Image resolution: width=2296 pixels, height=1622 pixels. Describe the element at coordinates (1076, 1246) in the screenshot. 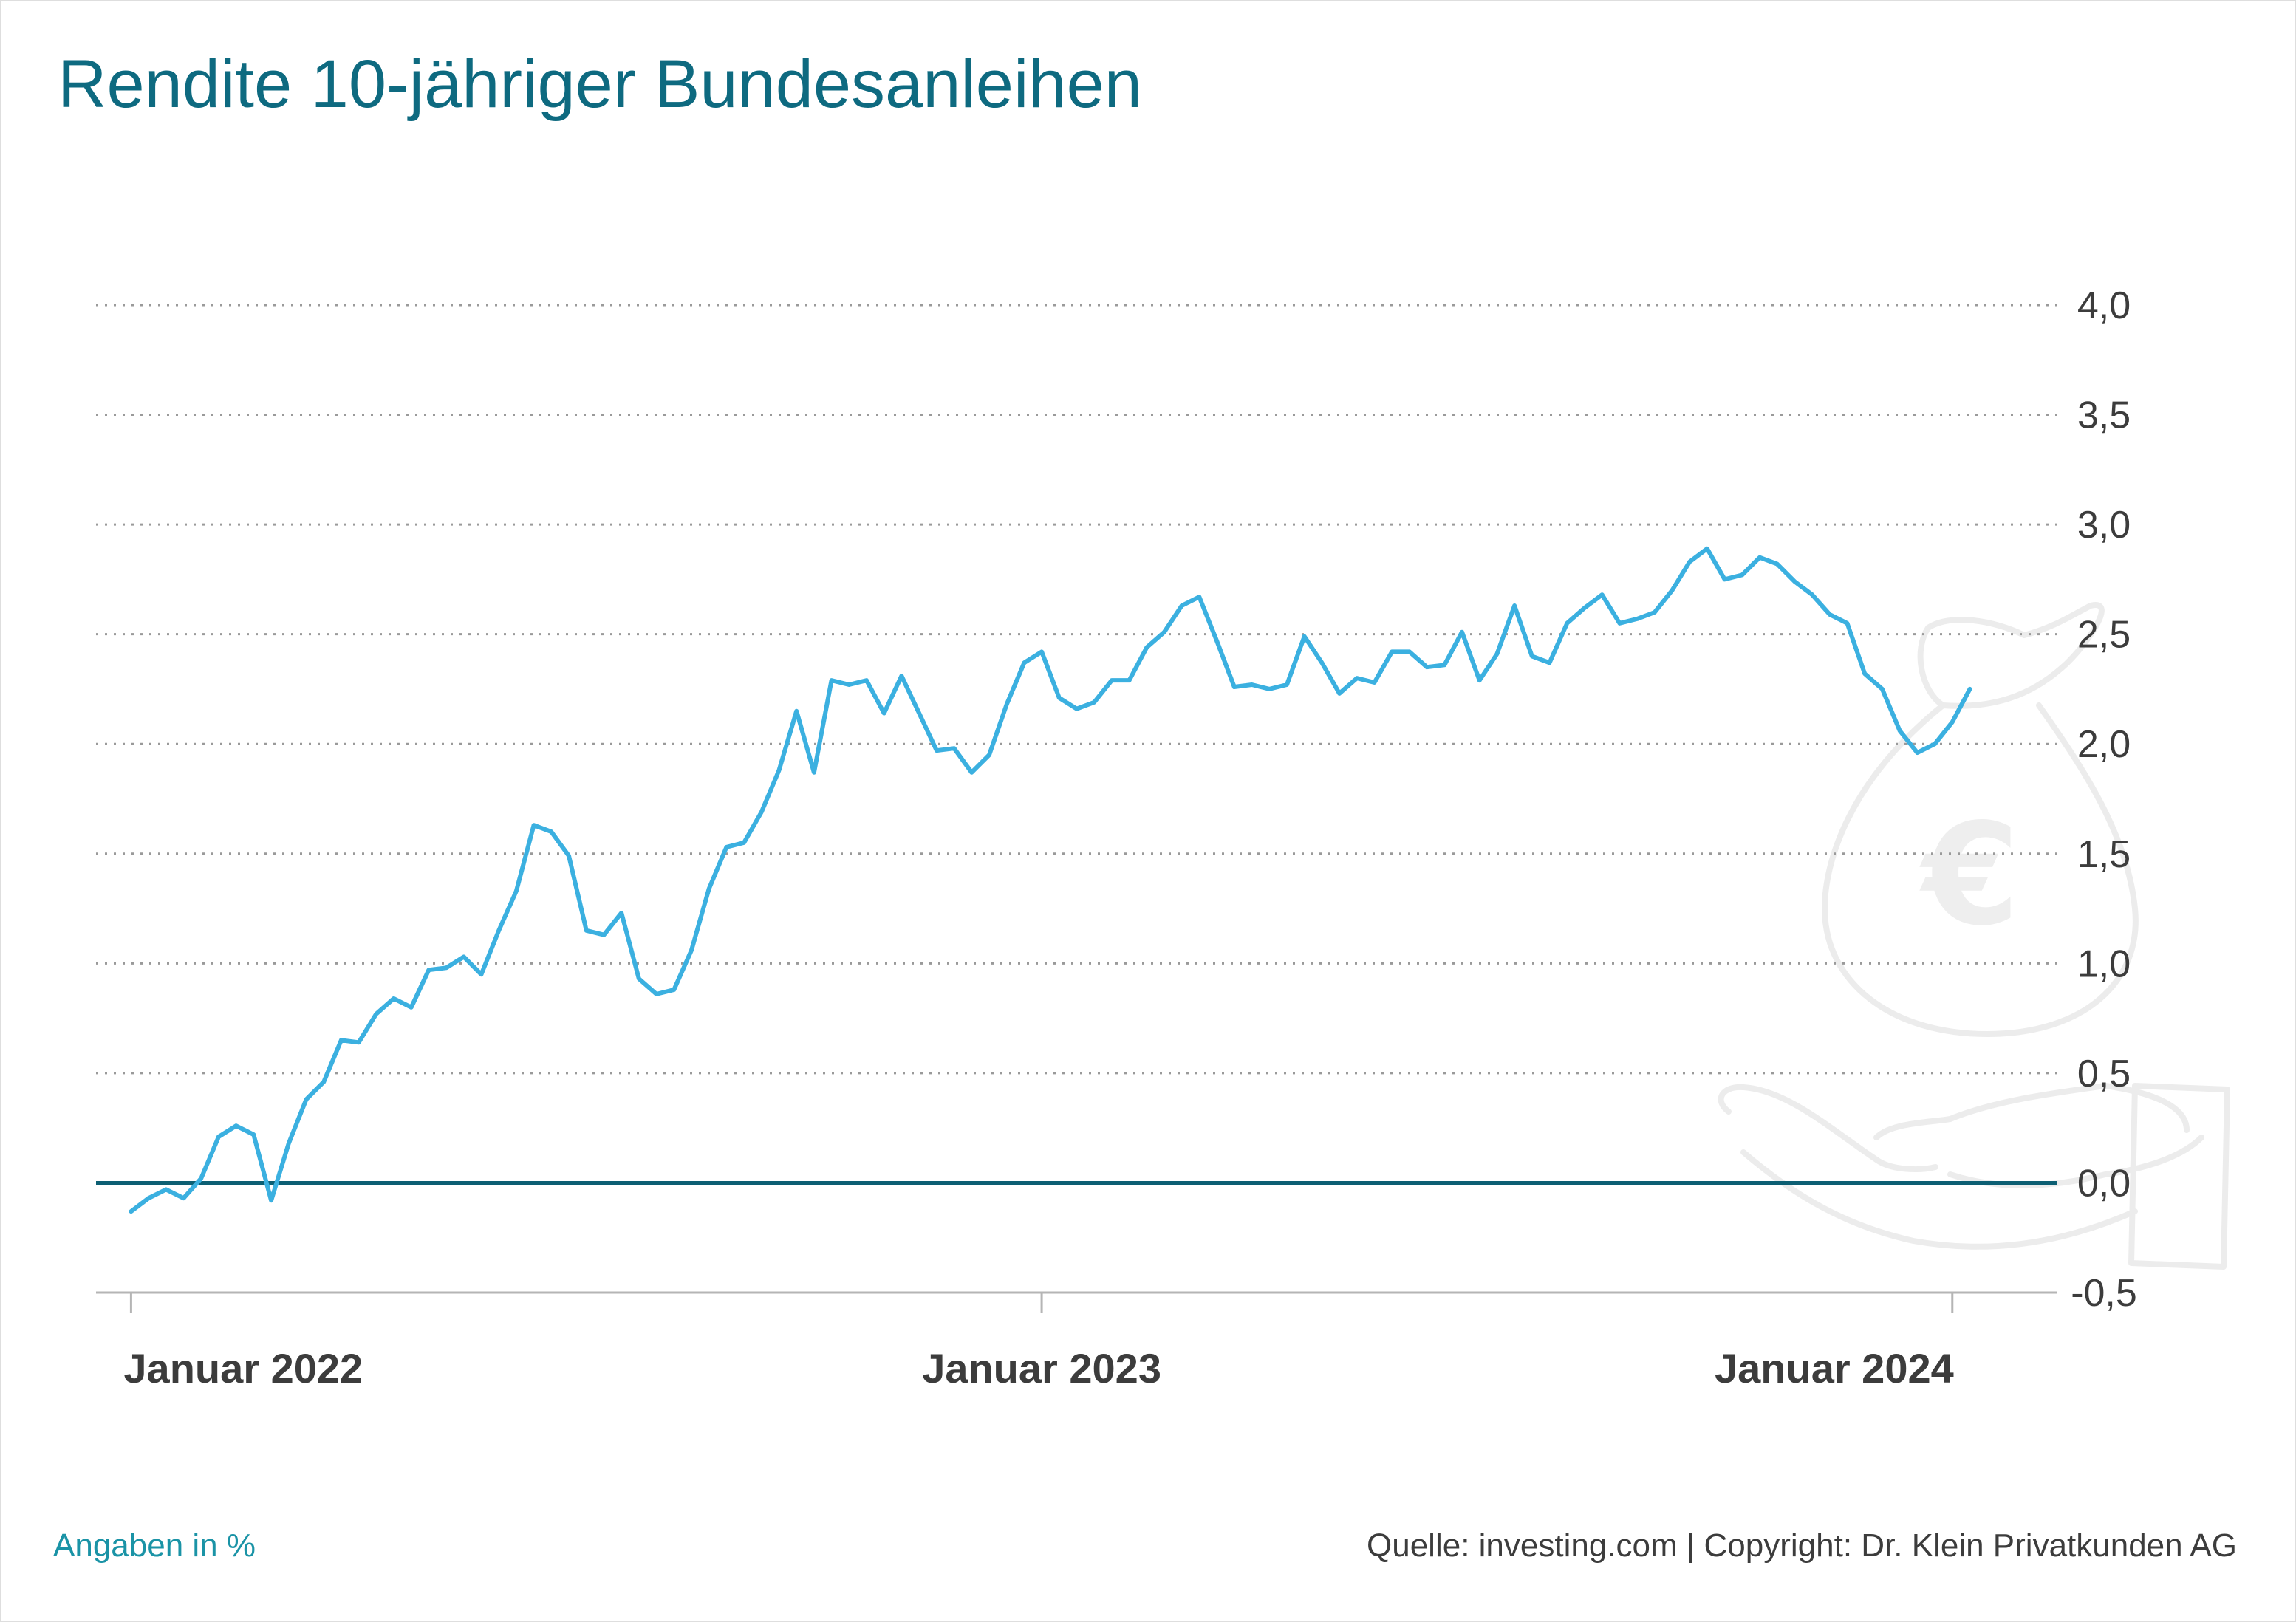

I see `x-axis` at that location.